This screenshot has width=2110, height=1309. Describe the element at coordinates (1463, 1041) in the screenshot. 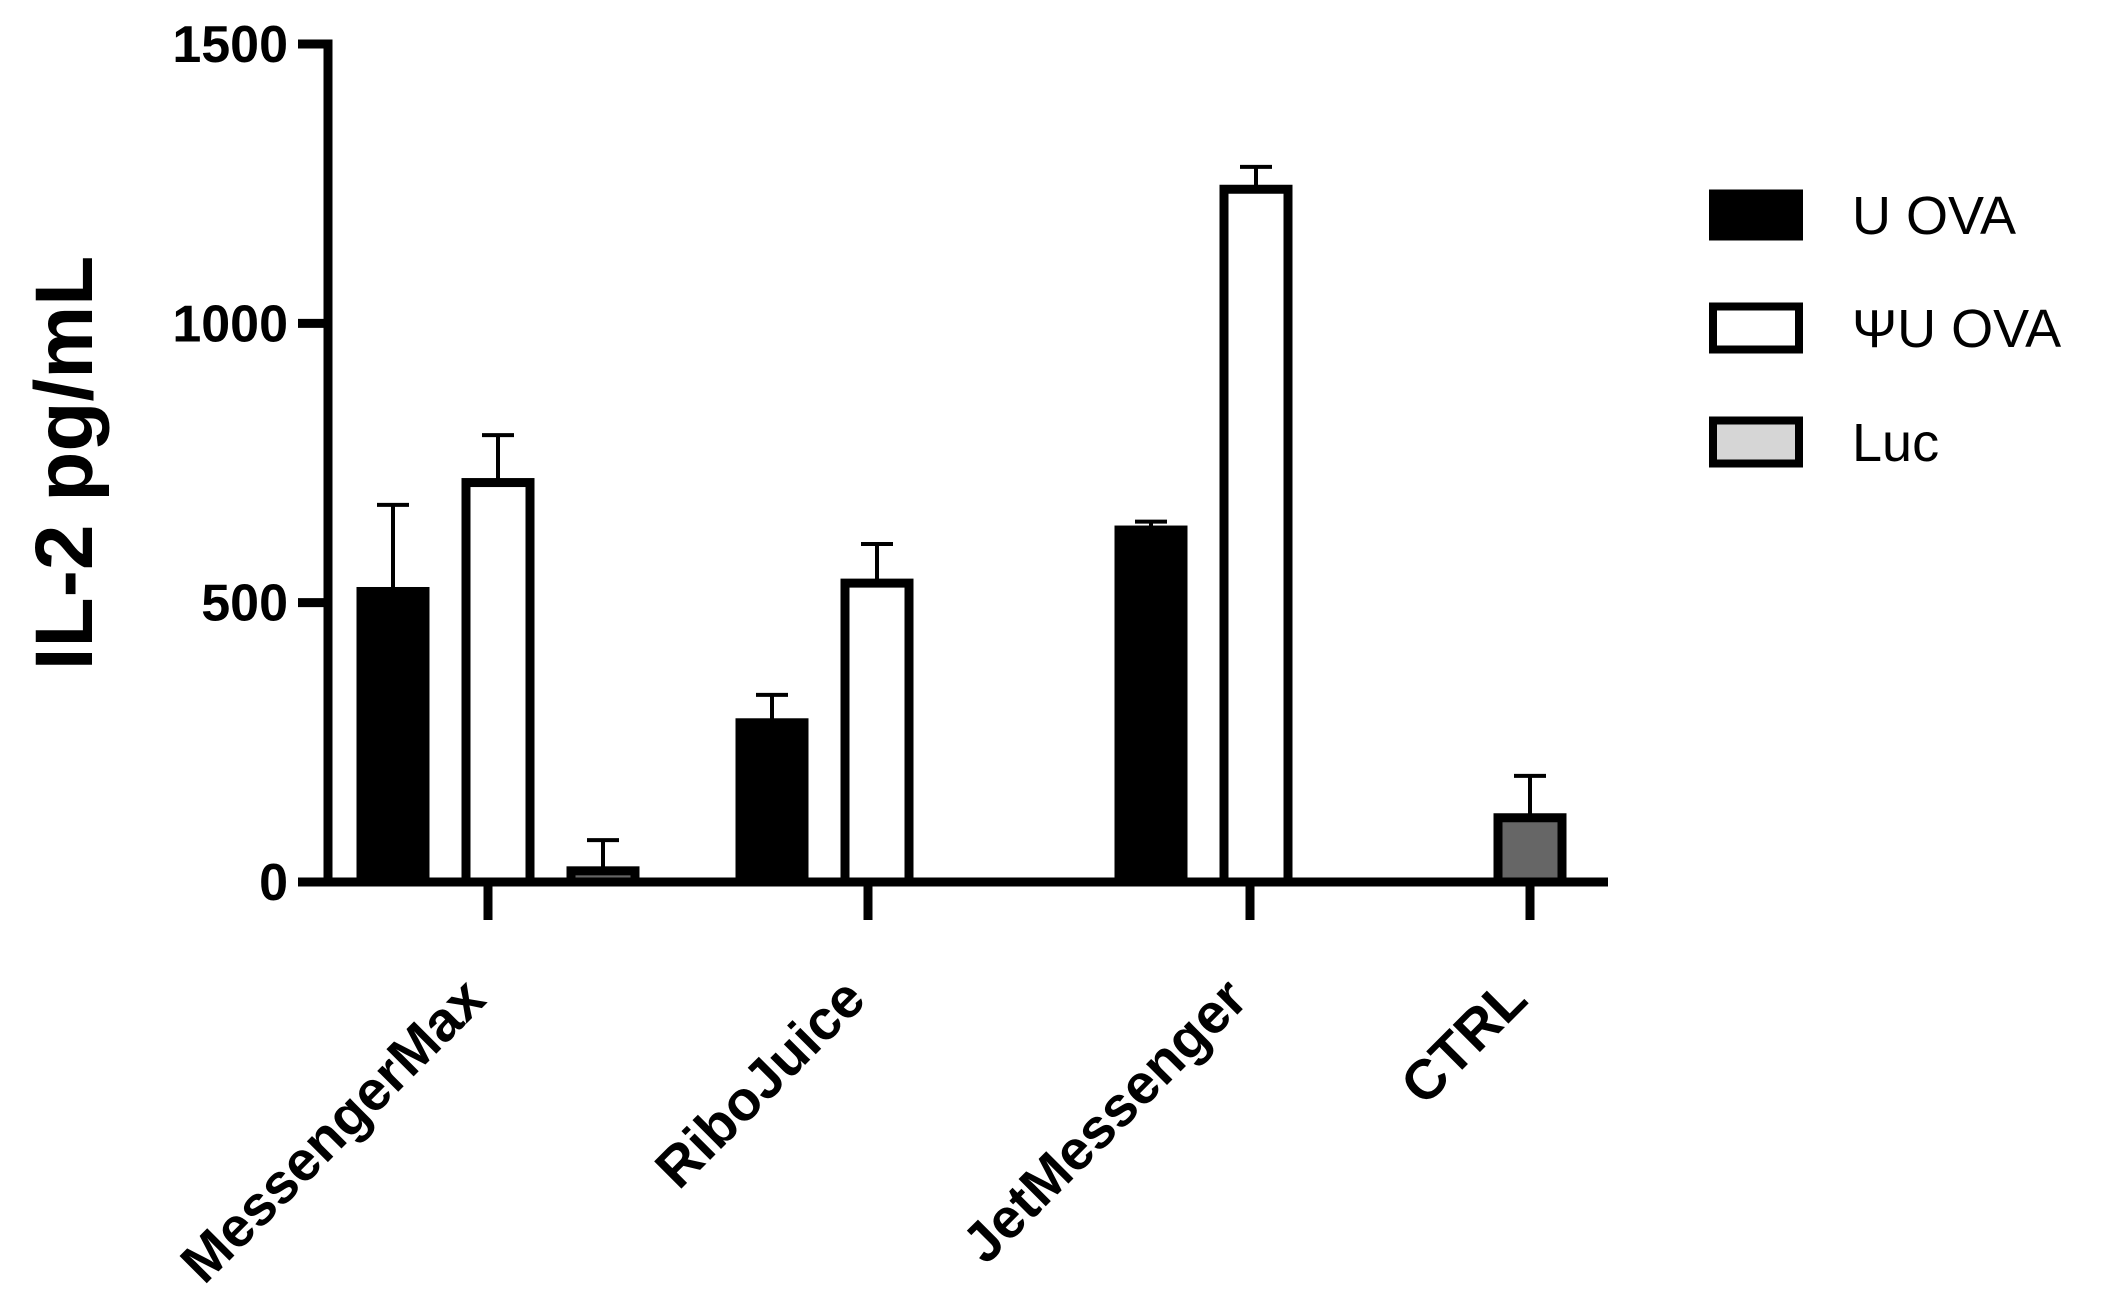

I see `category-label: CTRL` at that location.